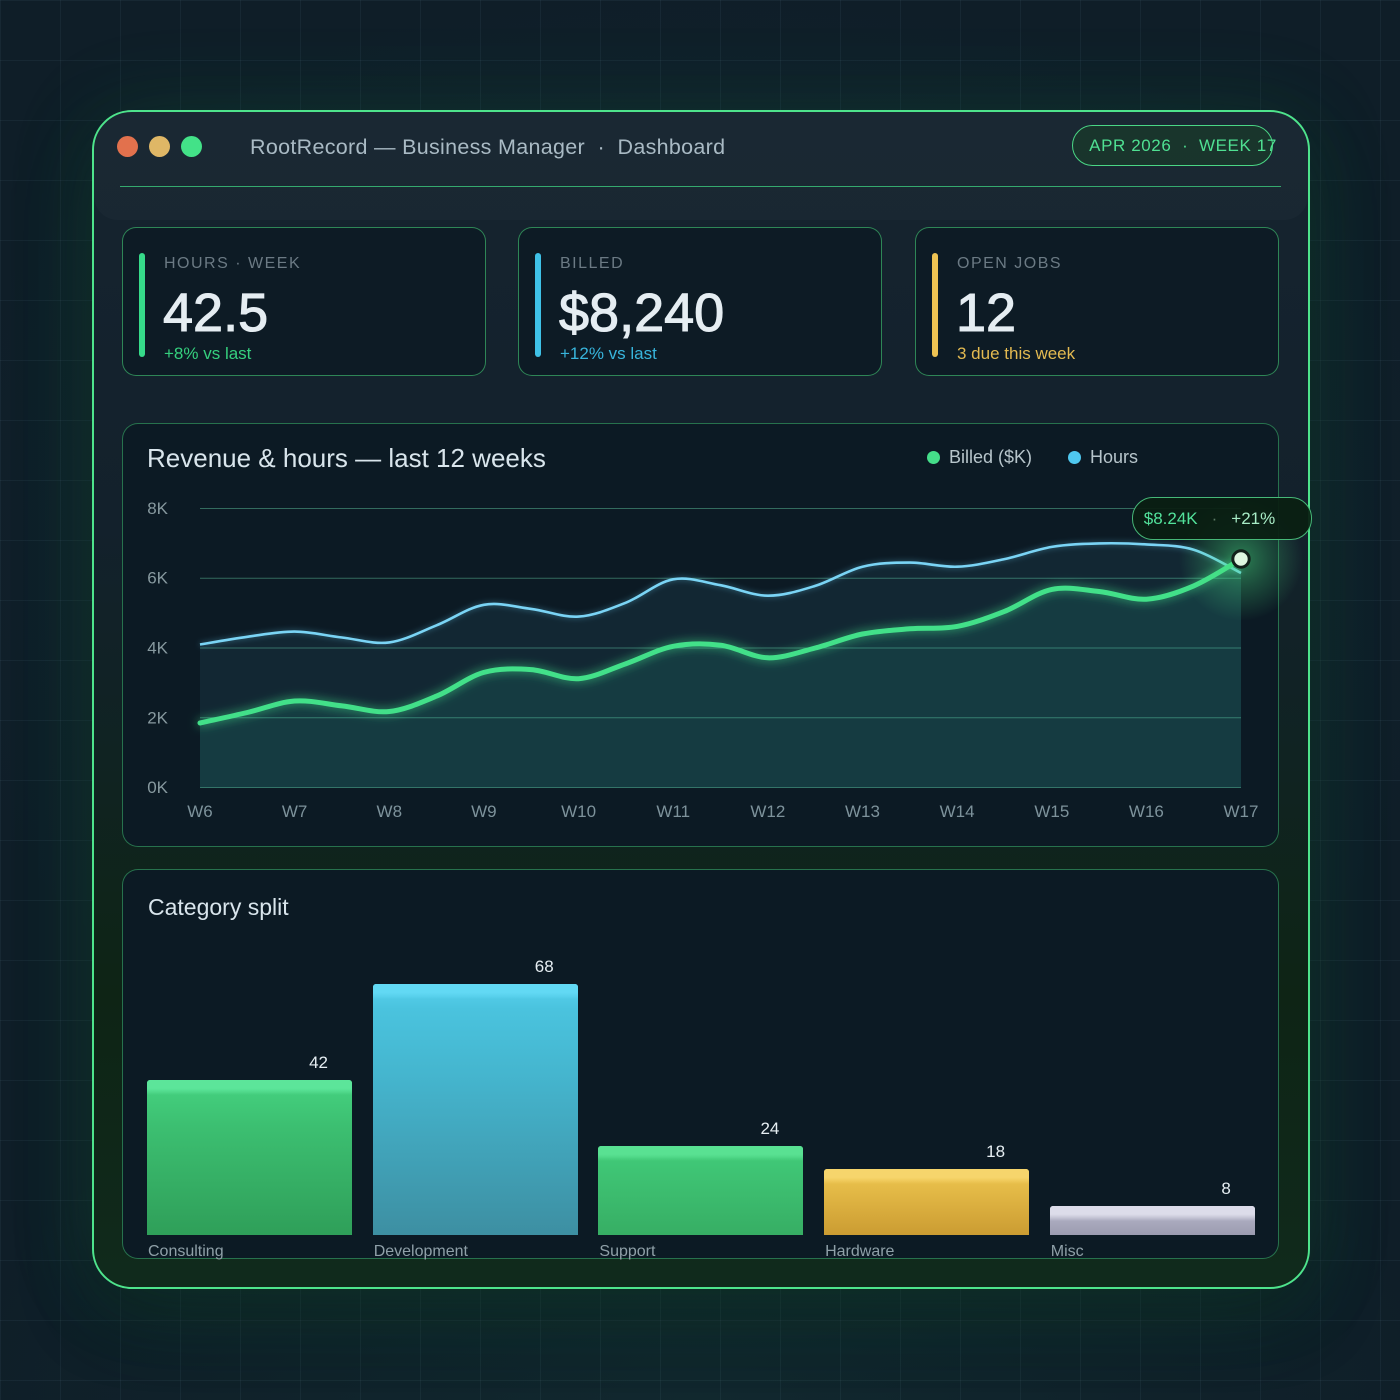 The image size is (1400, 1400). What do you see at coordinates (157, 578) in the screenshot?
I see `svg-text: 6K` at bounding box center [157, 578].